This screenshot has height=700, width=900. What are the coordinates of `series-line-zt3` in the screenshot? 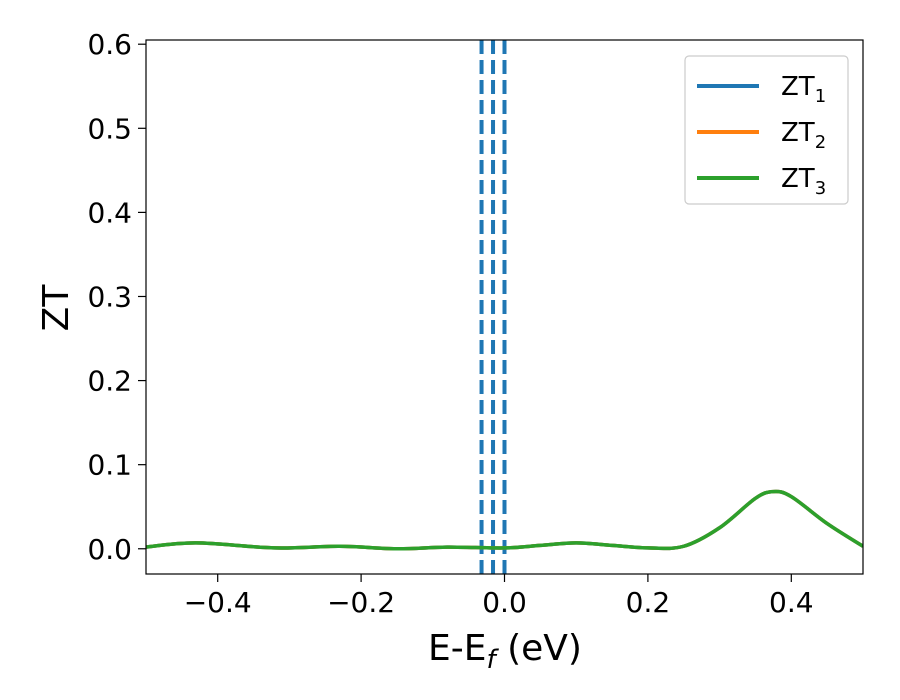 It's located at (504, 520).